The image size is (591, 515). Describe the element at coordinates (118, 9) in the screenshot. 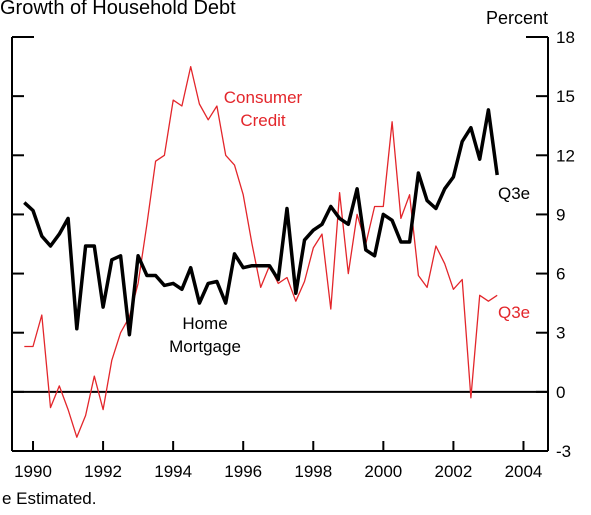

I see `chart-title: Growth of Household Debt` at that location.